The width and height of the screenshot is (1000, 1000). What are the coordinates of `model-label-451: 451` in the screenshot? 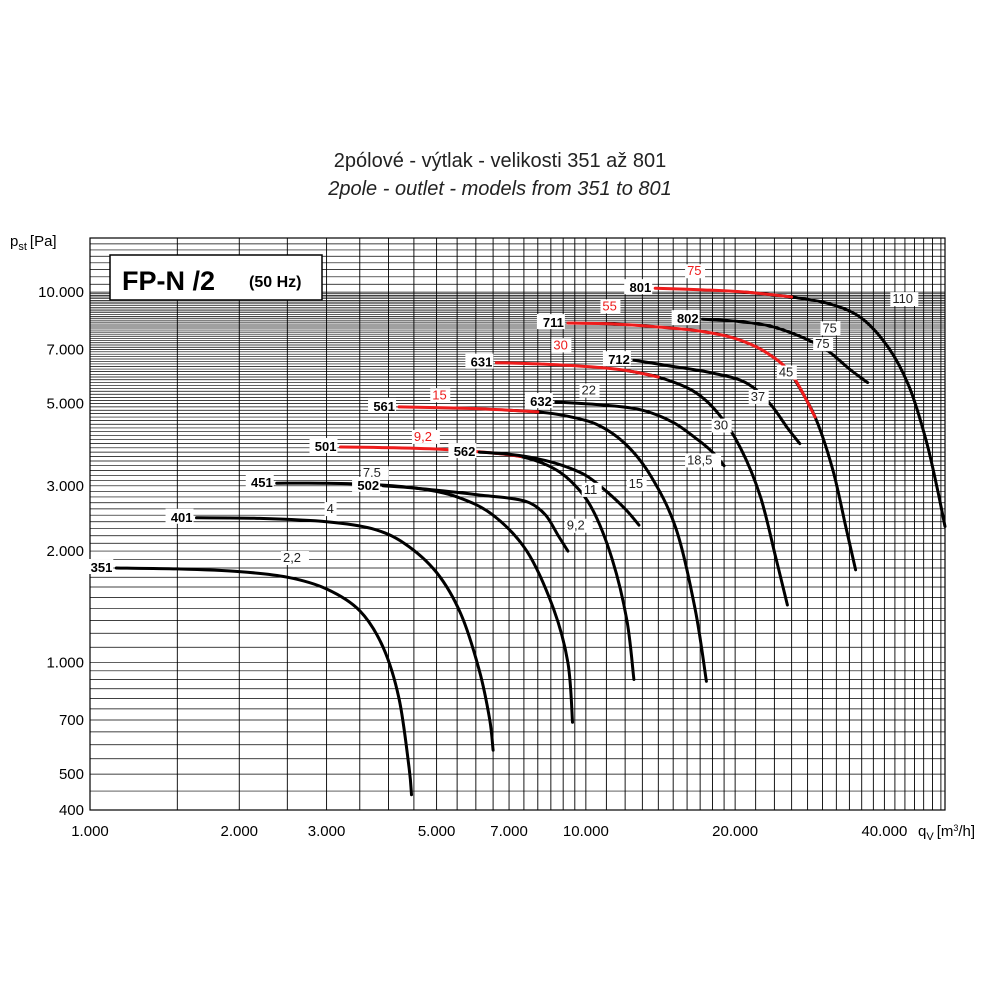 It's located at (262, 482).